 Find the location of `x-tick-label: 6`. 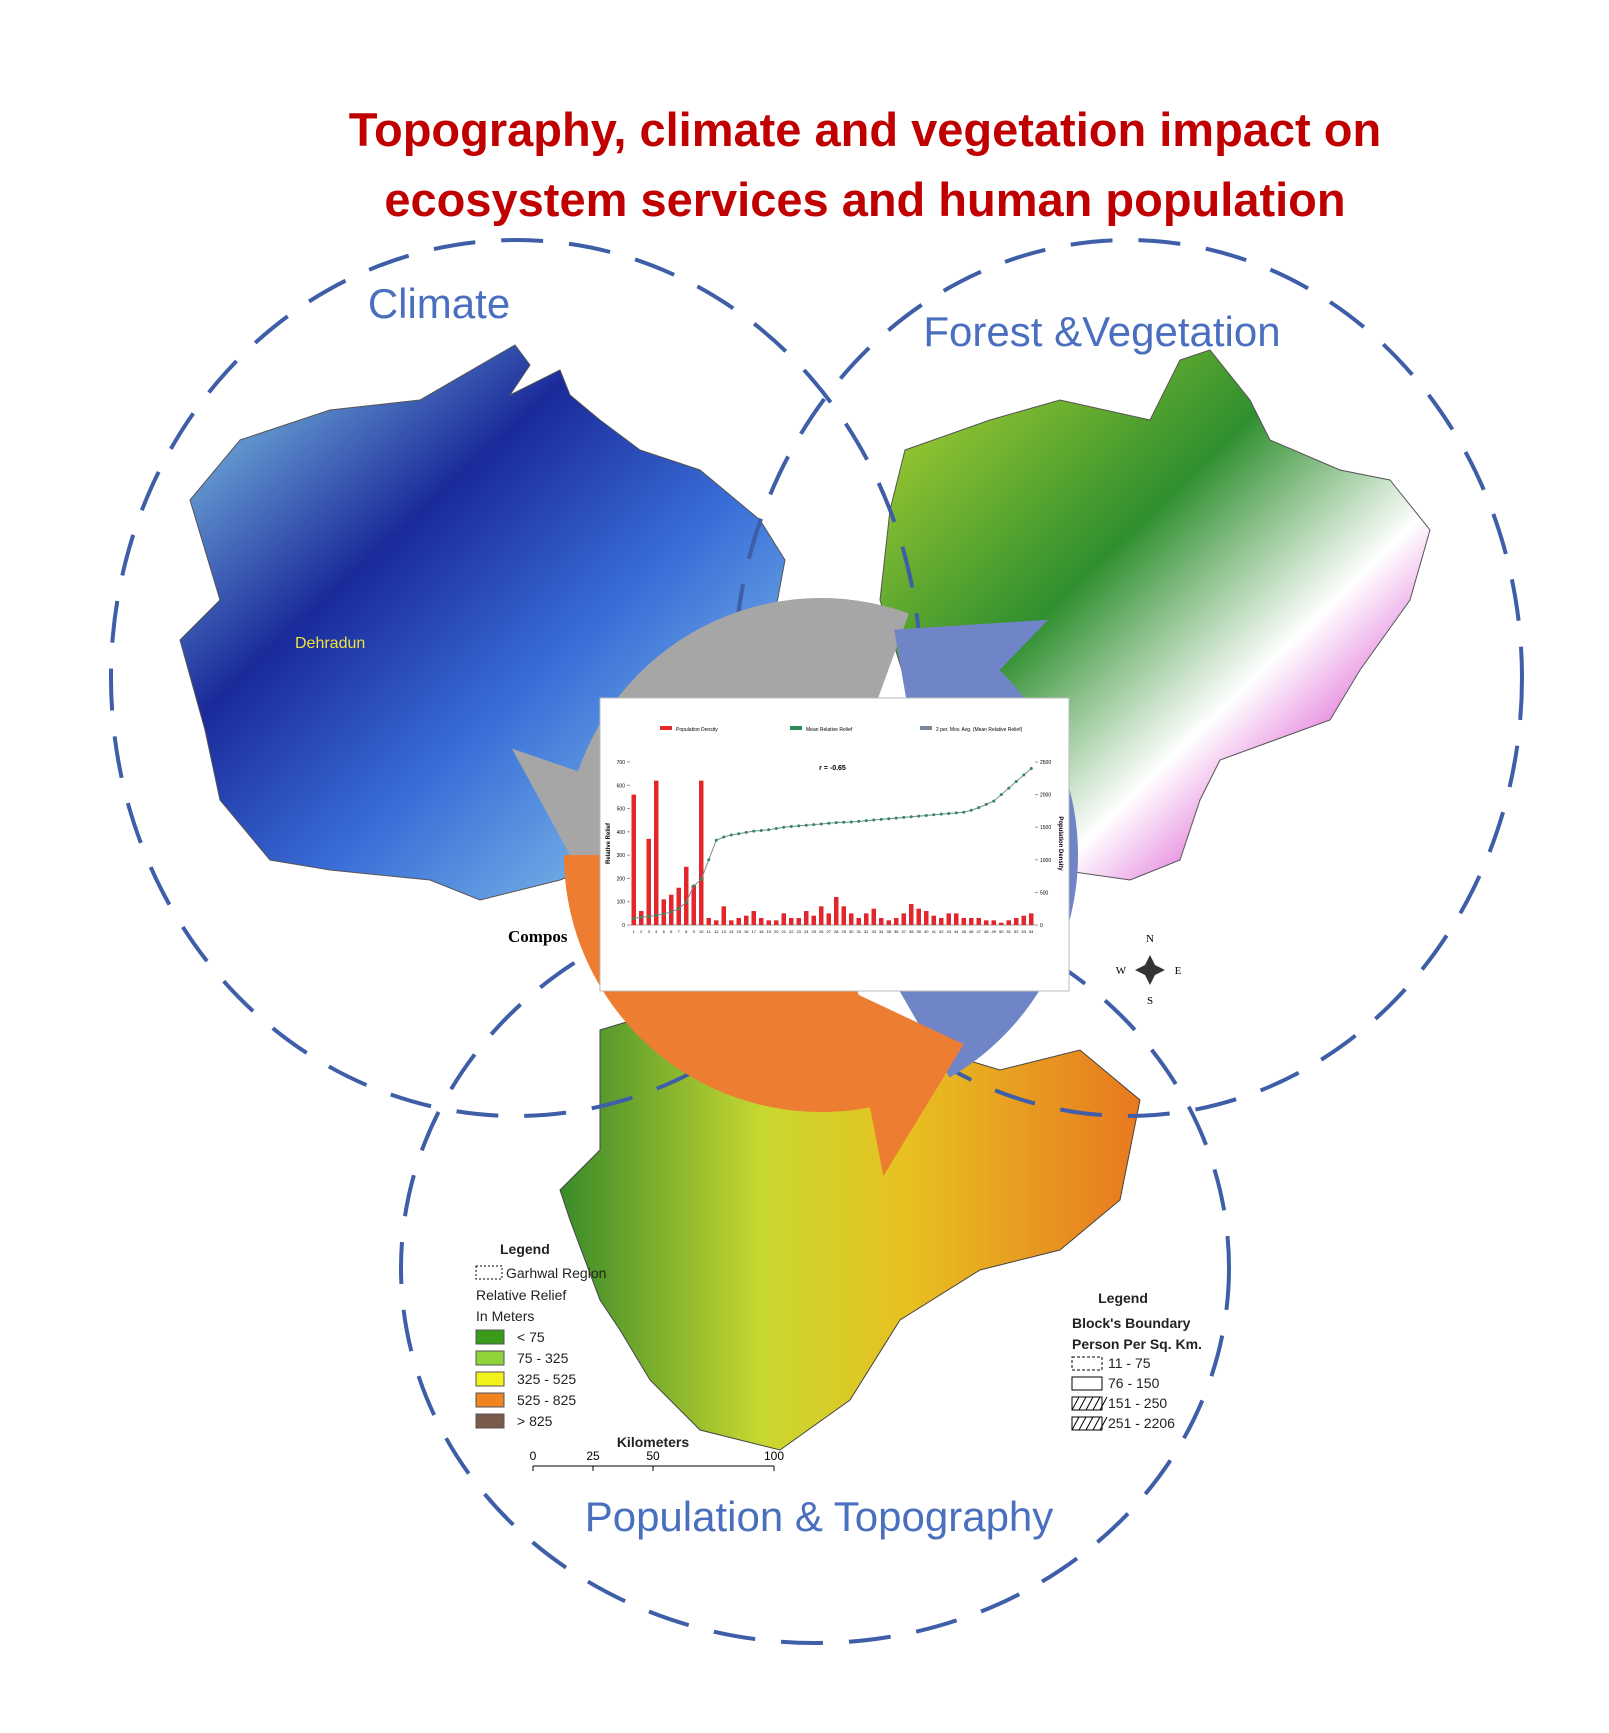

x-tick-label: 6 is located at coordinates (671, 931).